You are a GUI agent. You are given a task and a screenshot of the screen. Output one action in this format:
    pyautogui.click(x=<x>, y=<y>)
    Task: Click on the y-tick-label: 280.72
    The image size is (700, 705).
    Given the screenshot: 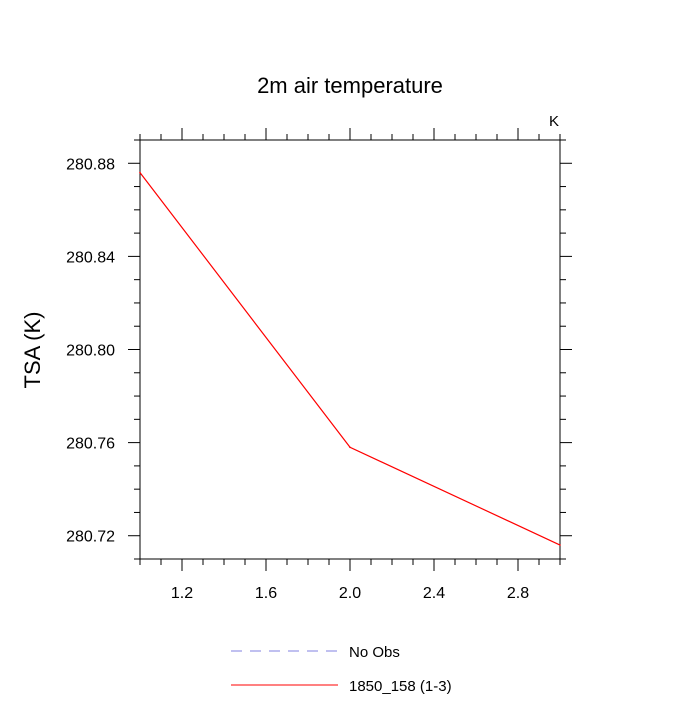 What is the action you would take?
    pyautogui.click(x=90, y=537)
    